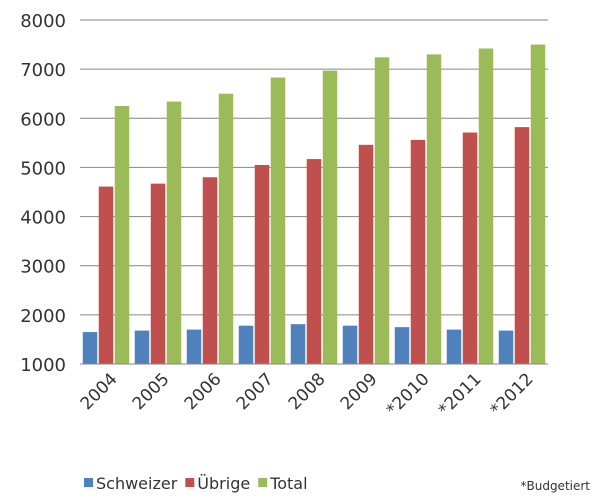  What do you see at coordinates (43, 70) in the screenshot?
I see `y-tick-label: 7000` at bounding box center [43, 70].